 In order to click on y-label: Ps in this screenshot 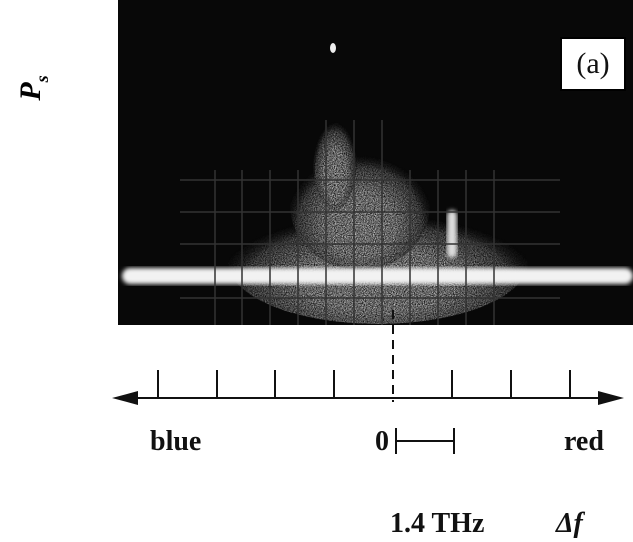, I will do `click(33, 88)`.